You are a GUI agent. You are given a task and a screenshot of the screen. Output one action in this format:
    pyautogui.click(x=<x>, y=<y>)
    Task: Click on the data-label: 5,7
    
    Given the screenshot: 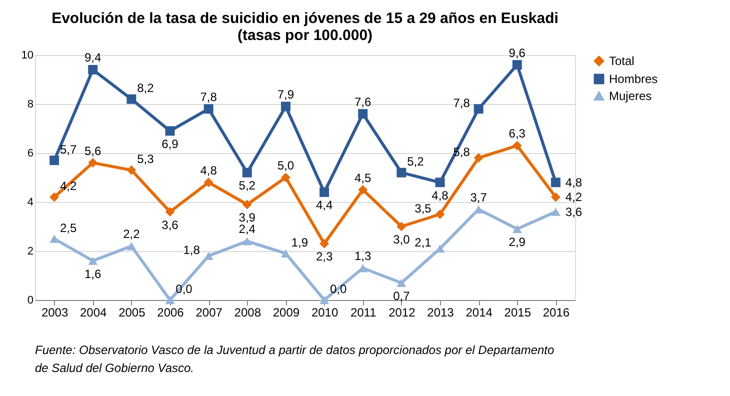 What is the action you would take?
    pyautogui.click(x=68, y=149)
    